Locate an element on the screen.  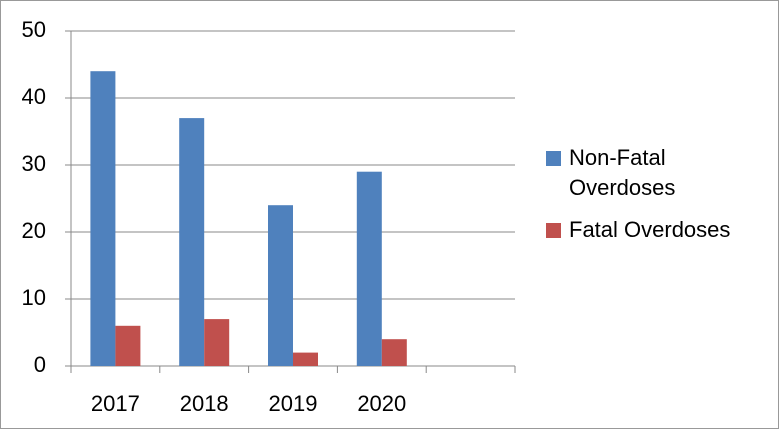
y-tick-label: 30 is located at coordinates (34, 163).